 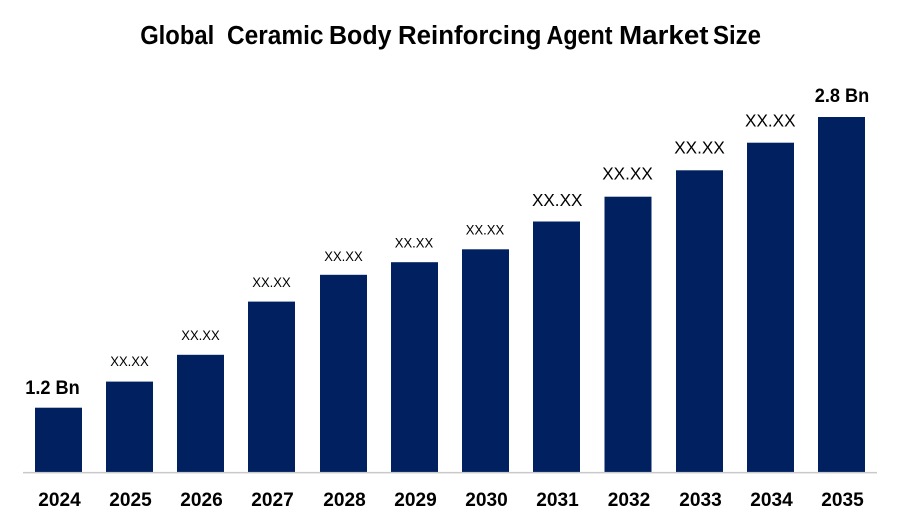 I want to click on svg-text: 2030, so click(x=486, y=500).